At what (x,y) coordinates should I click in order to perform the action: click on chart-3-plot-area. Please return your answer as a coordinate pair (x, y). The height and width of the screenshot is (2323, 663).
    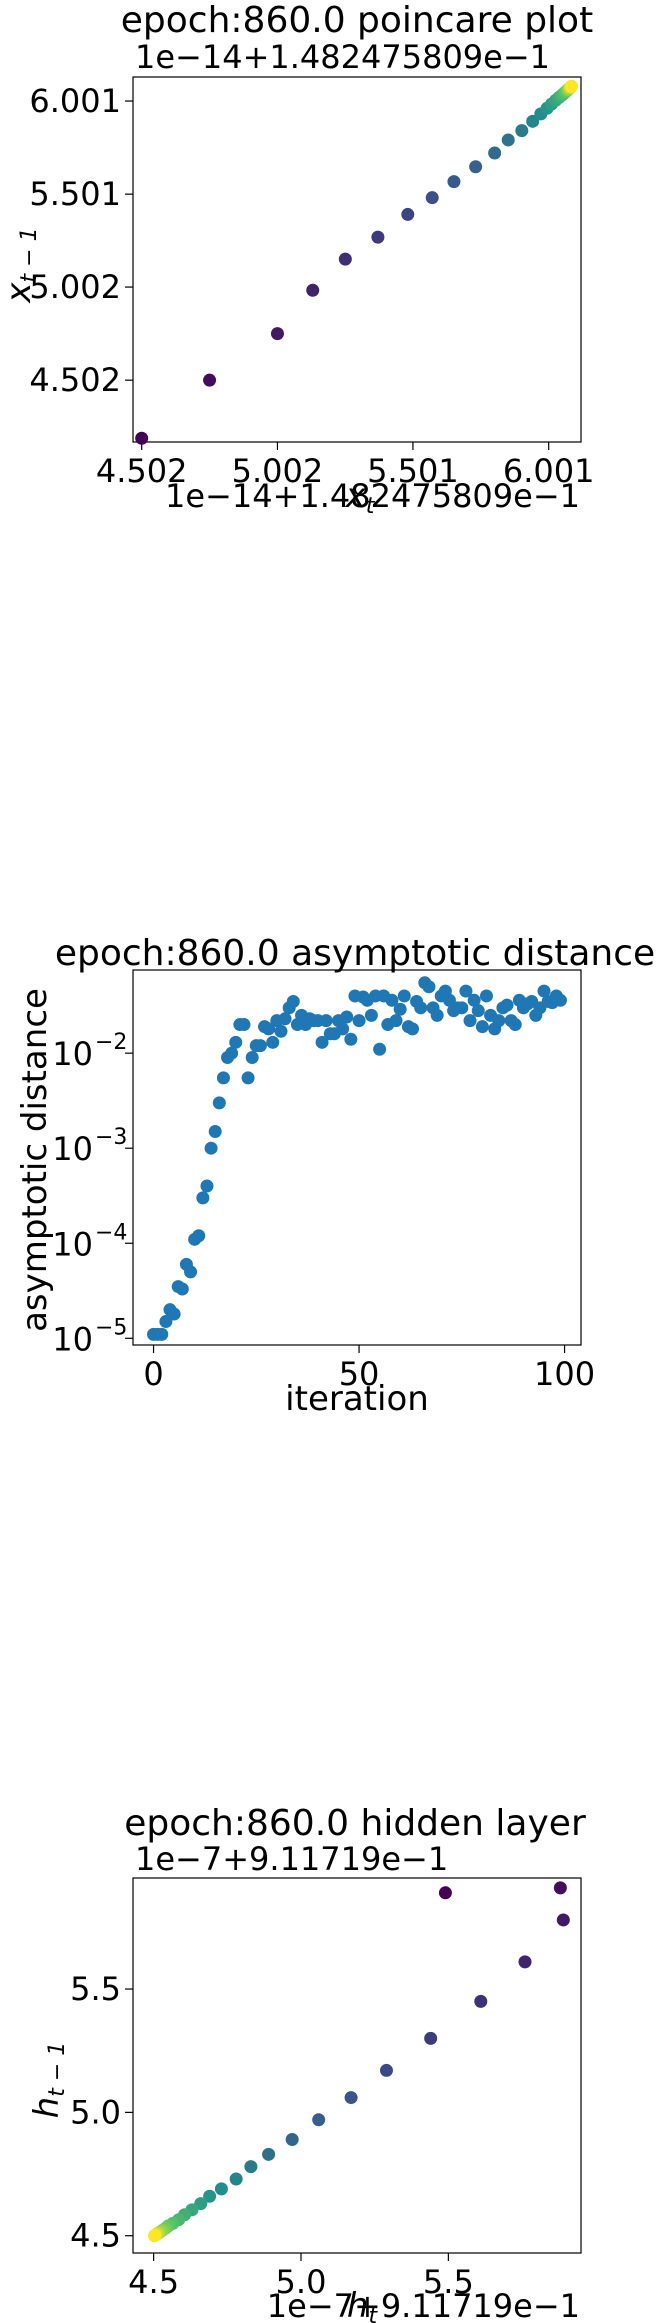
    Looking at the image, I should click on (357, 2065).